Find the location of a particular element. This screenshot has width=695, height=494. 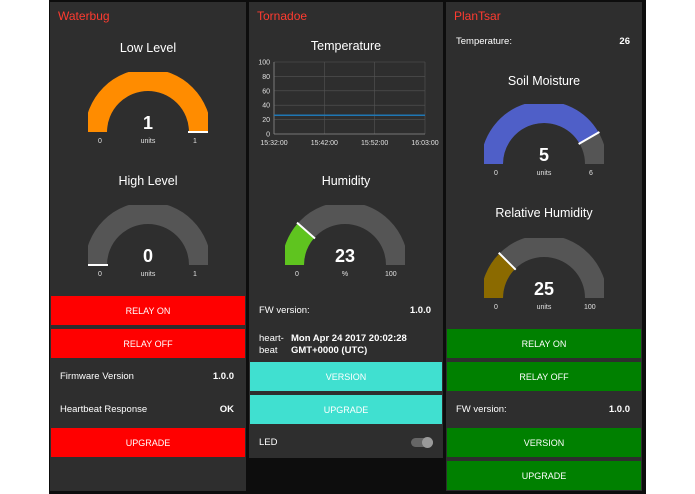

x-tick-label: 16:03:00 is located at coordinates (424, 143).